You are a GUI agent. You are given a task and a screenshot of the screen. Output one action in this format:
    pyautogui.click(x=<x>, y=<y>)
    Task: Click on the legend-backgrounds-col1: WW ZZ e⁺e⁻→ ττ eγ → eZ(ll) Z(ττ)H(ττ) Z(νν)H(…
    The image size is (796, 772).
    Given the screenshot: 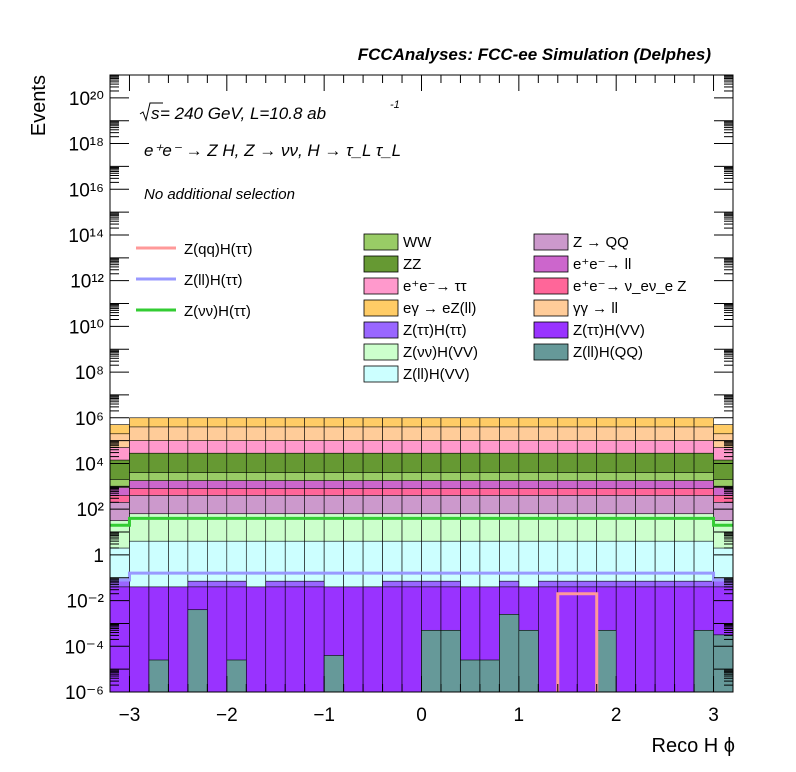 What is the action you would take?
    pyautogui.click(x=420, y=308)
    